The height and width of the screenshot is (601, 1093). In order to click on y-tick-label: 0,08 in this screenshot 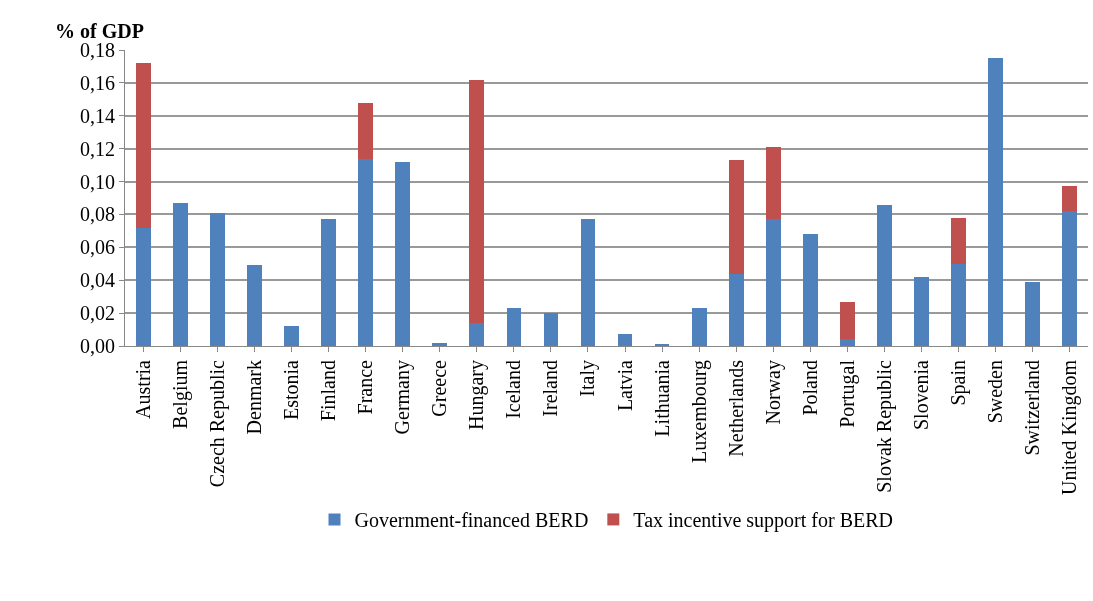, I will do `click(97, 214)`.